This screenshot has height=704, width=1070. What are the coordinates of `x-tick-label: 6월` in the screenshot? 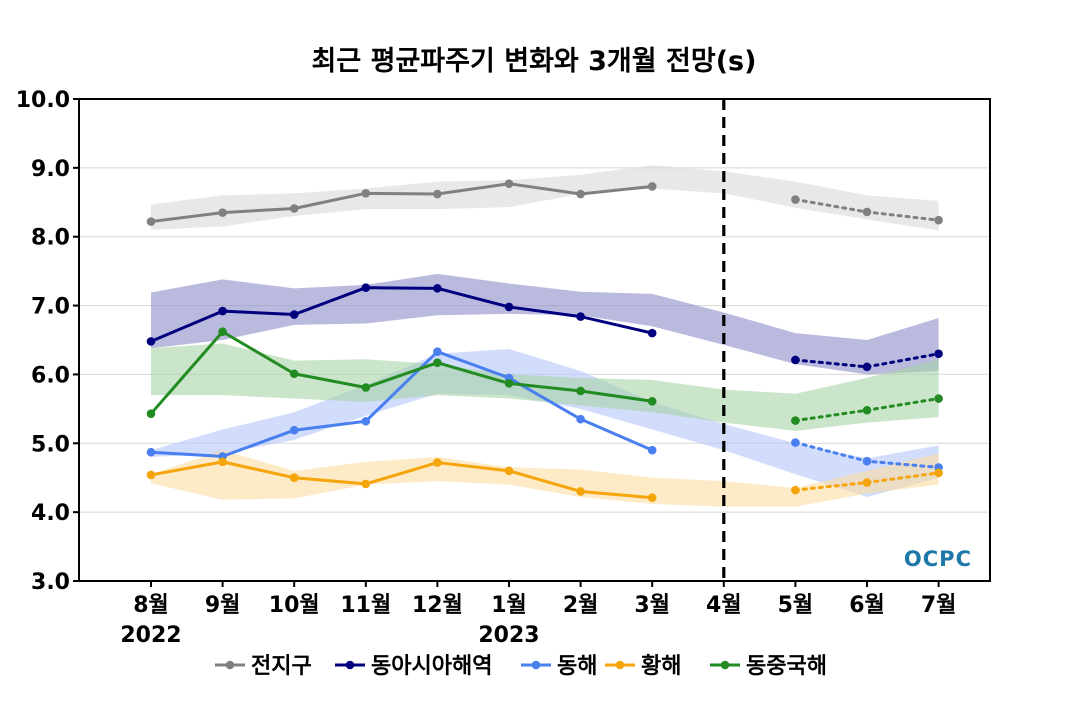 It's located at (867, 605).